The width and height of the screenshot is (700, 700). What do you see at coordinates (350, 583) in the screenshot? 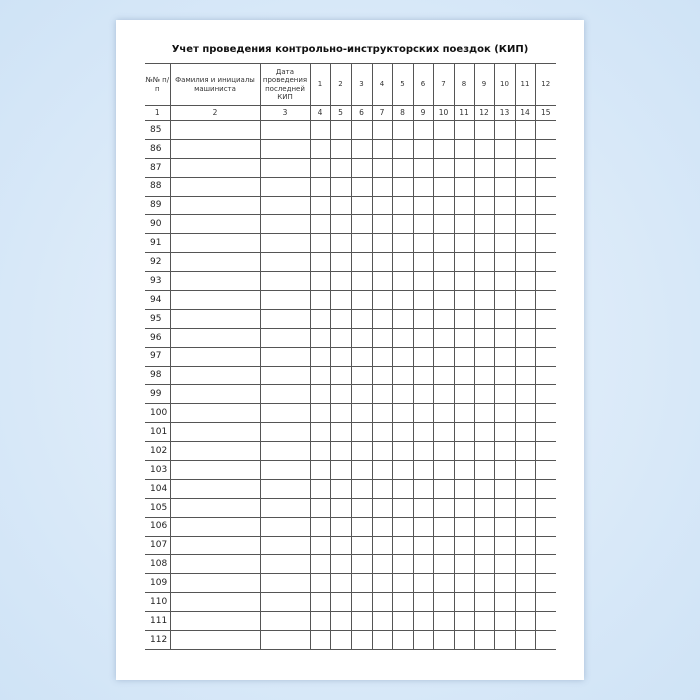
I see `table-row: 109` at bounding box center [350, 583].